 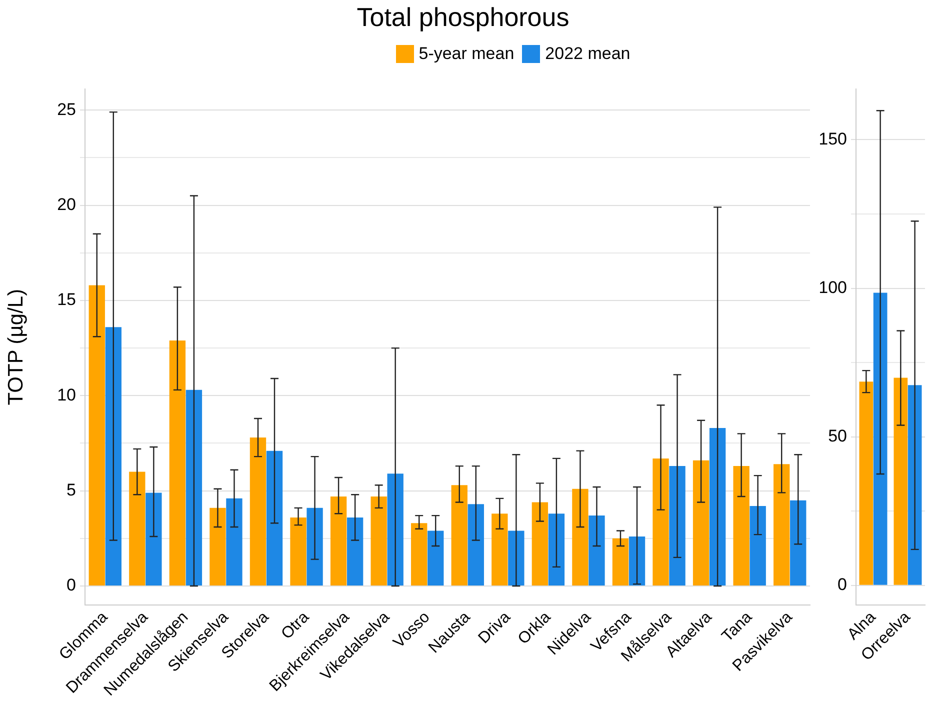 What do you see at coordinates (587, 54) in the screenshot?
I see `legend-label: 2022 mean` at bounding box center [587, 54].